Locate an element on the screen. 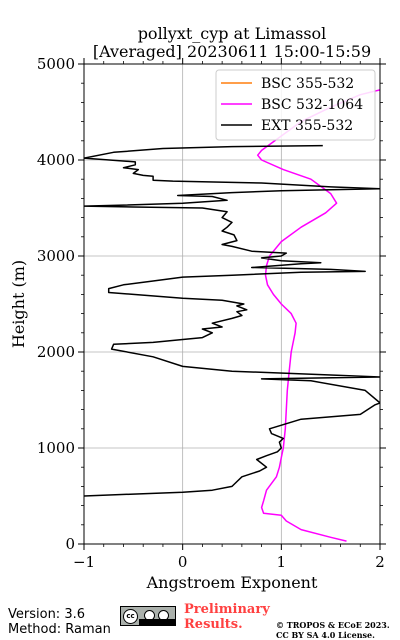 The image size is (400, 640). legend: BSC 355-532 BSC 532-1064 EXT 355-532 is located at coordinates (295, 105).